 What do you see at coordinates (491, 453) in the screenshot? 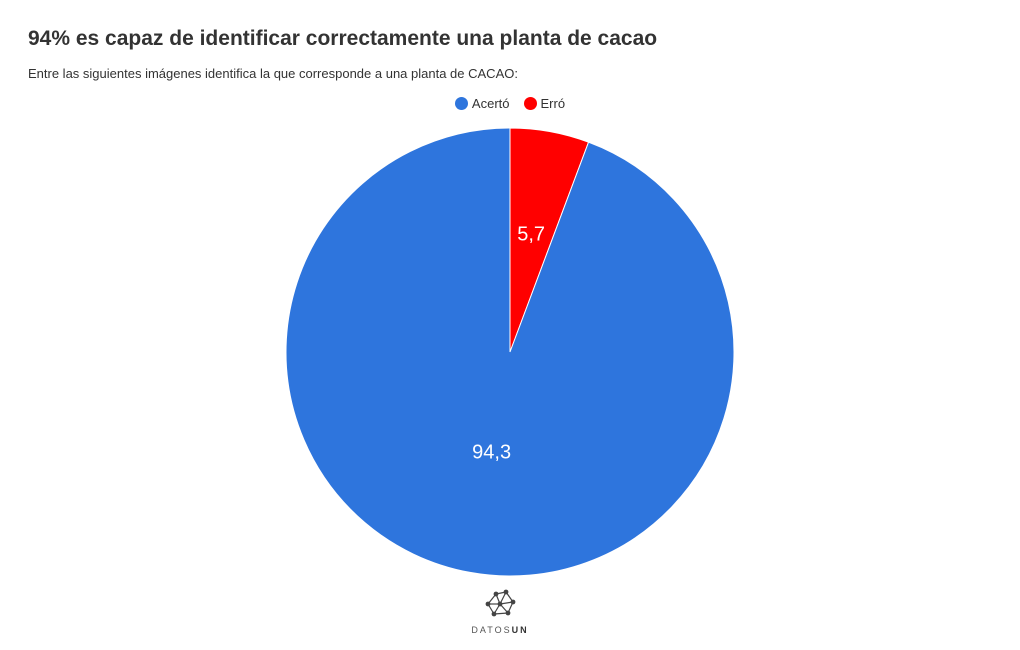
I see `slice-label-acerto: 94,3` at bounding box center [491, 453].